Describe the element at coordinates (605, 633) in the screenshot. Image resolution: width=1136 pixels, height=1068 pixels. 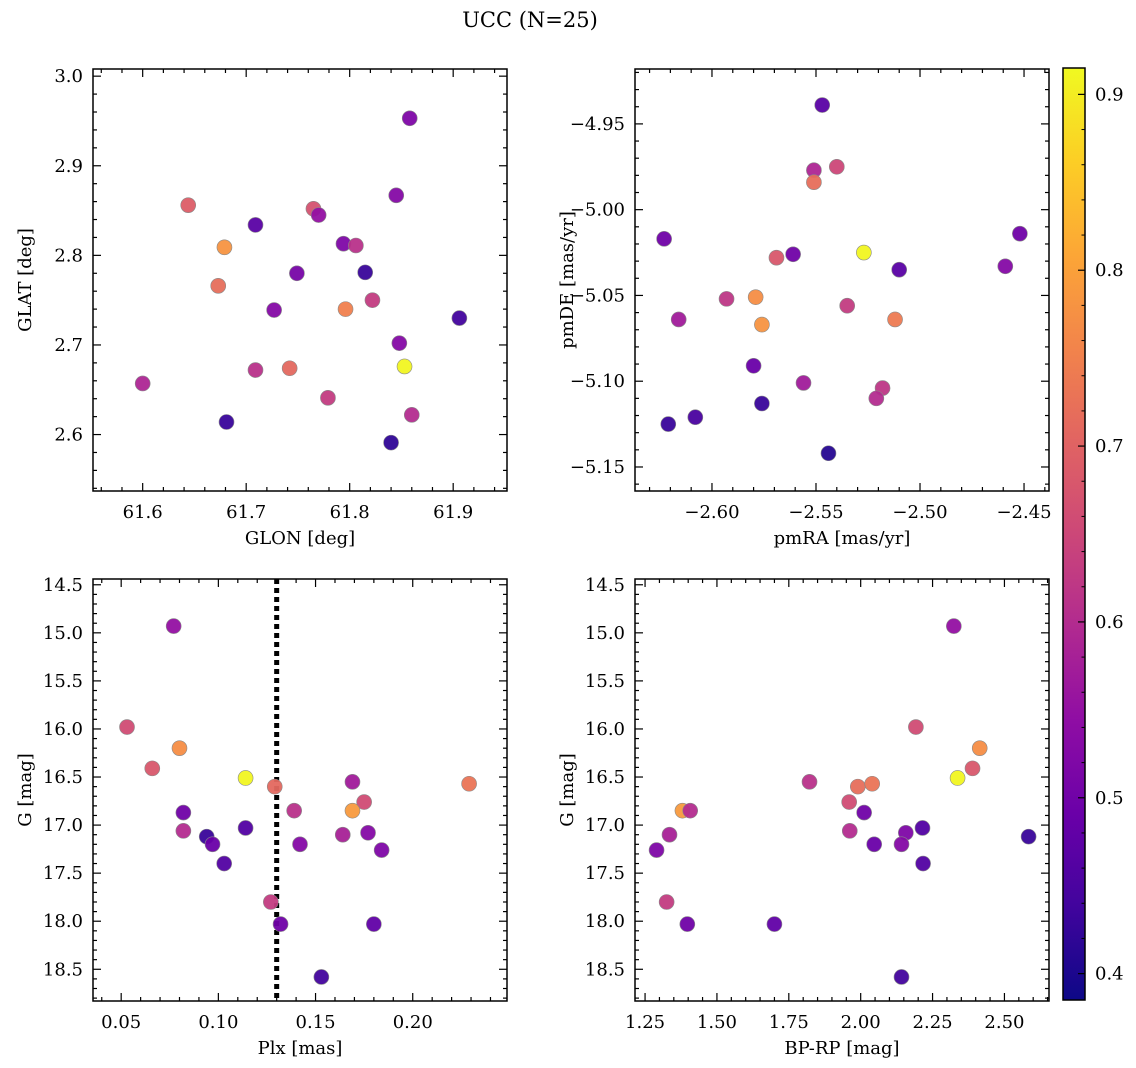
I see `y-tick-label: 15.0` at that location.